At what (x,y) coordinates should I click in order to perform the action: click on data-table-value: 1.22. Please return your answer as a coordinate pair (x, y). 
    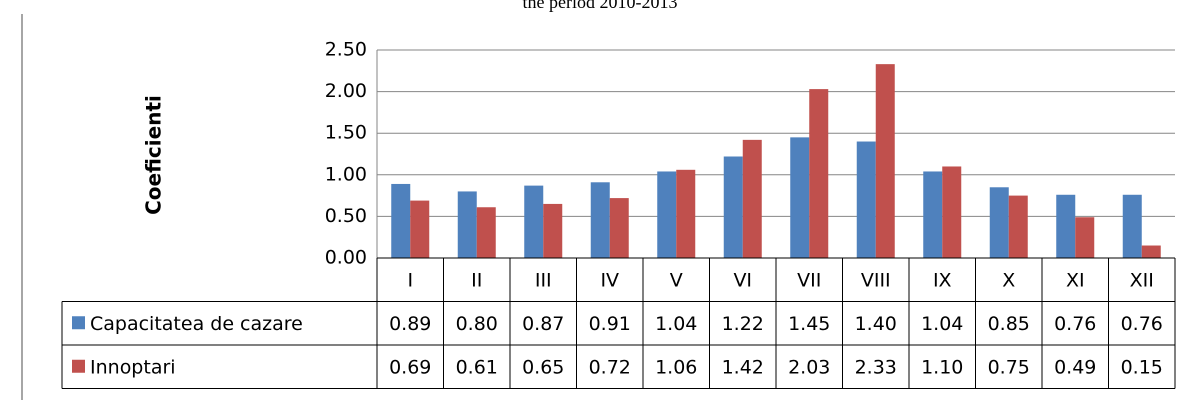
    Looking at the image, I should click on (743, 324).